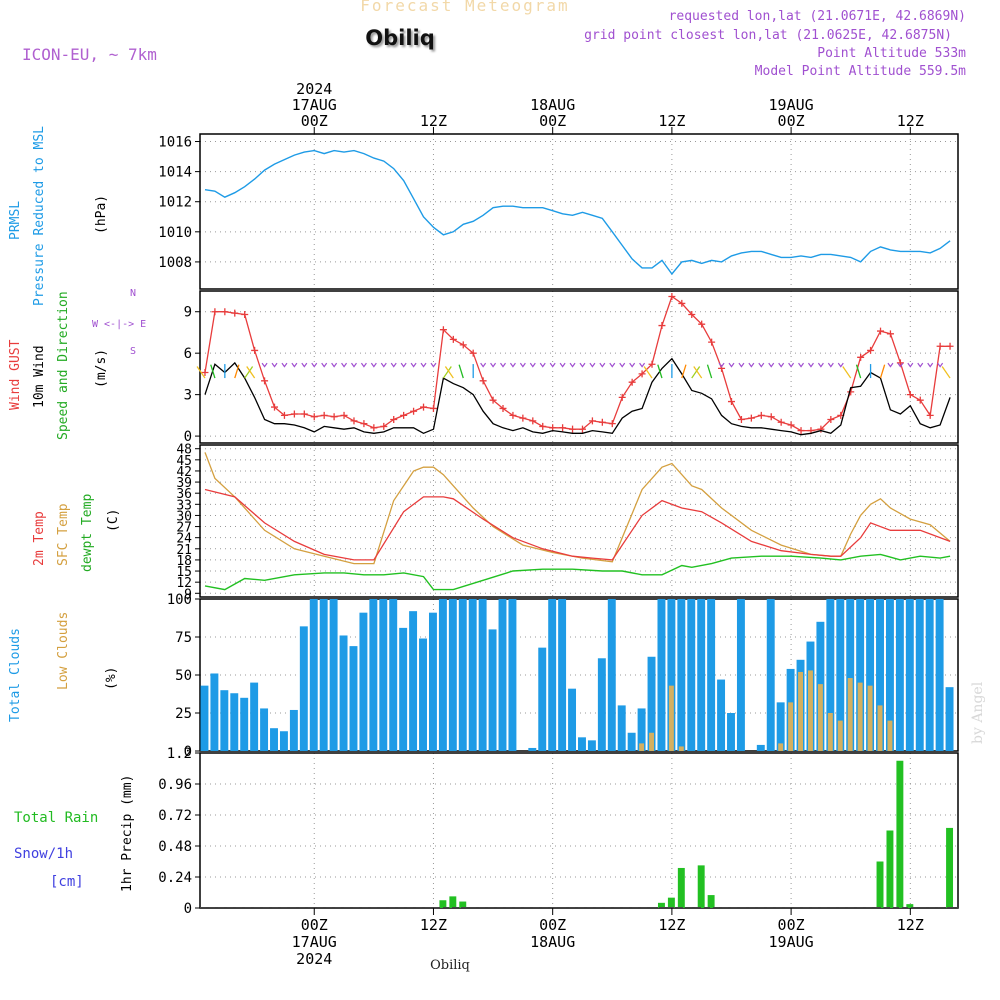 This screenshot has width=1000, height=1000. I want to click on top-time-label: 12Z, so click(910, 121).